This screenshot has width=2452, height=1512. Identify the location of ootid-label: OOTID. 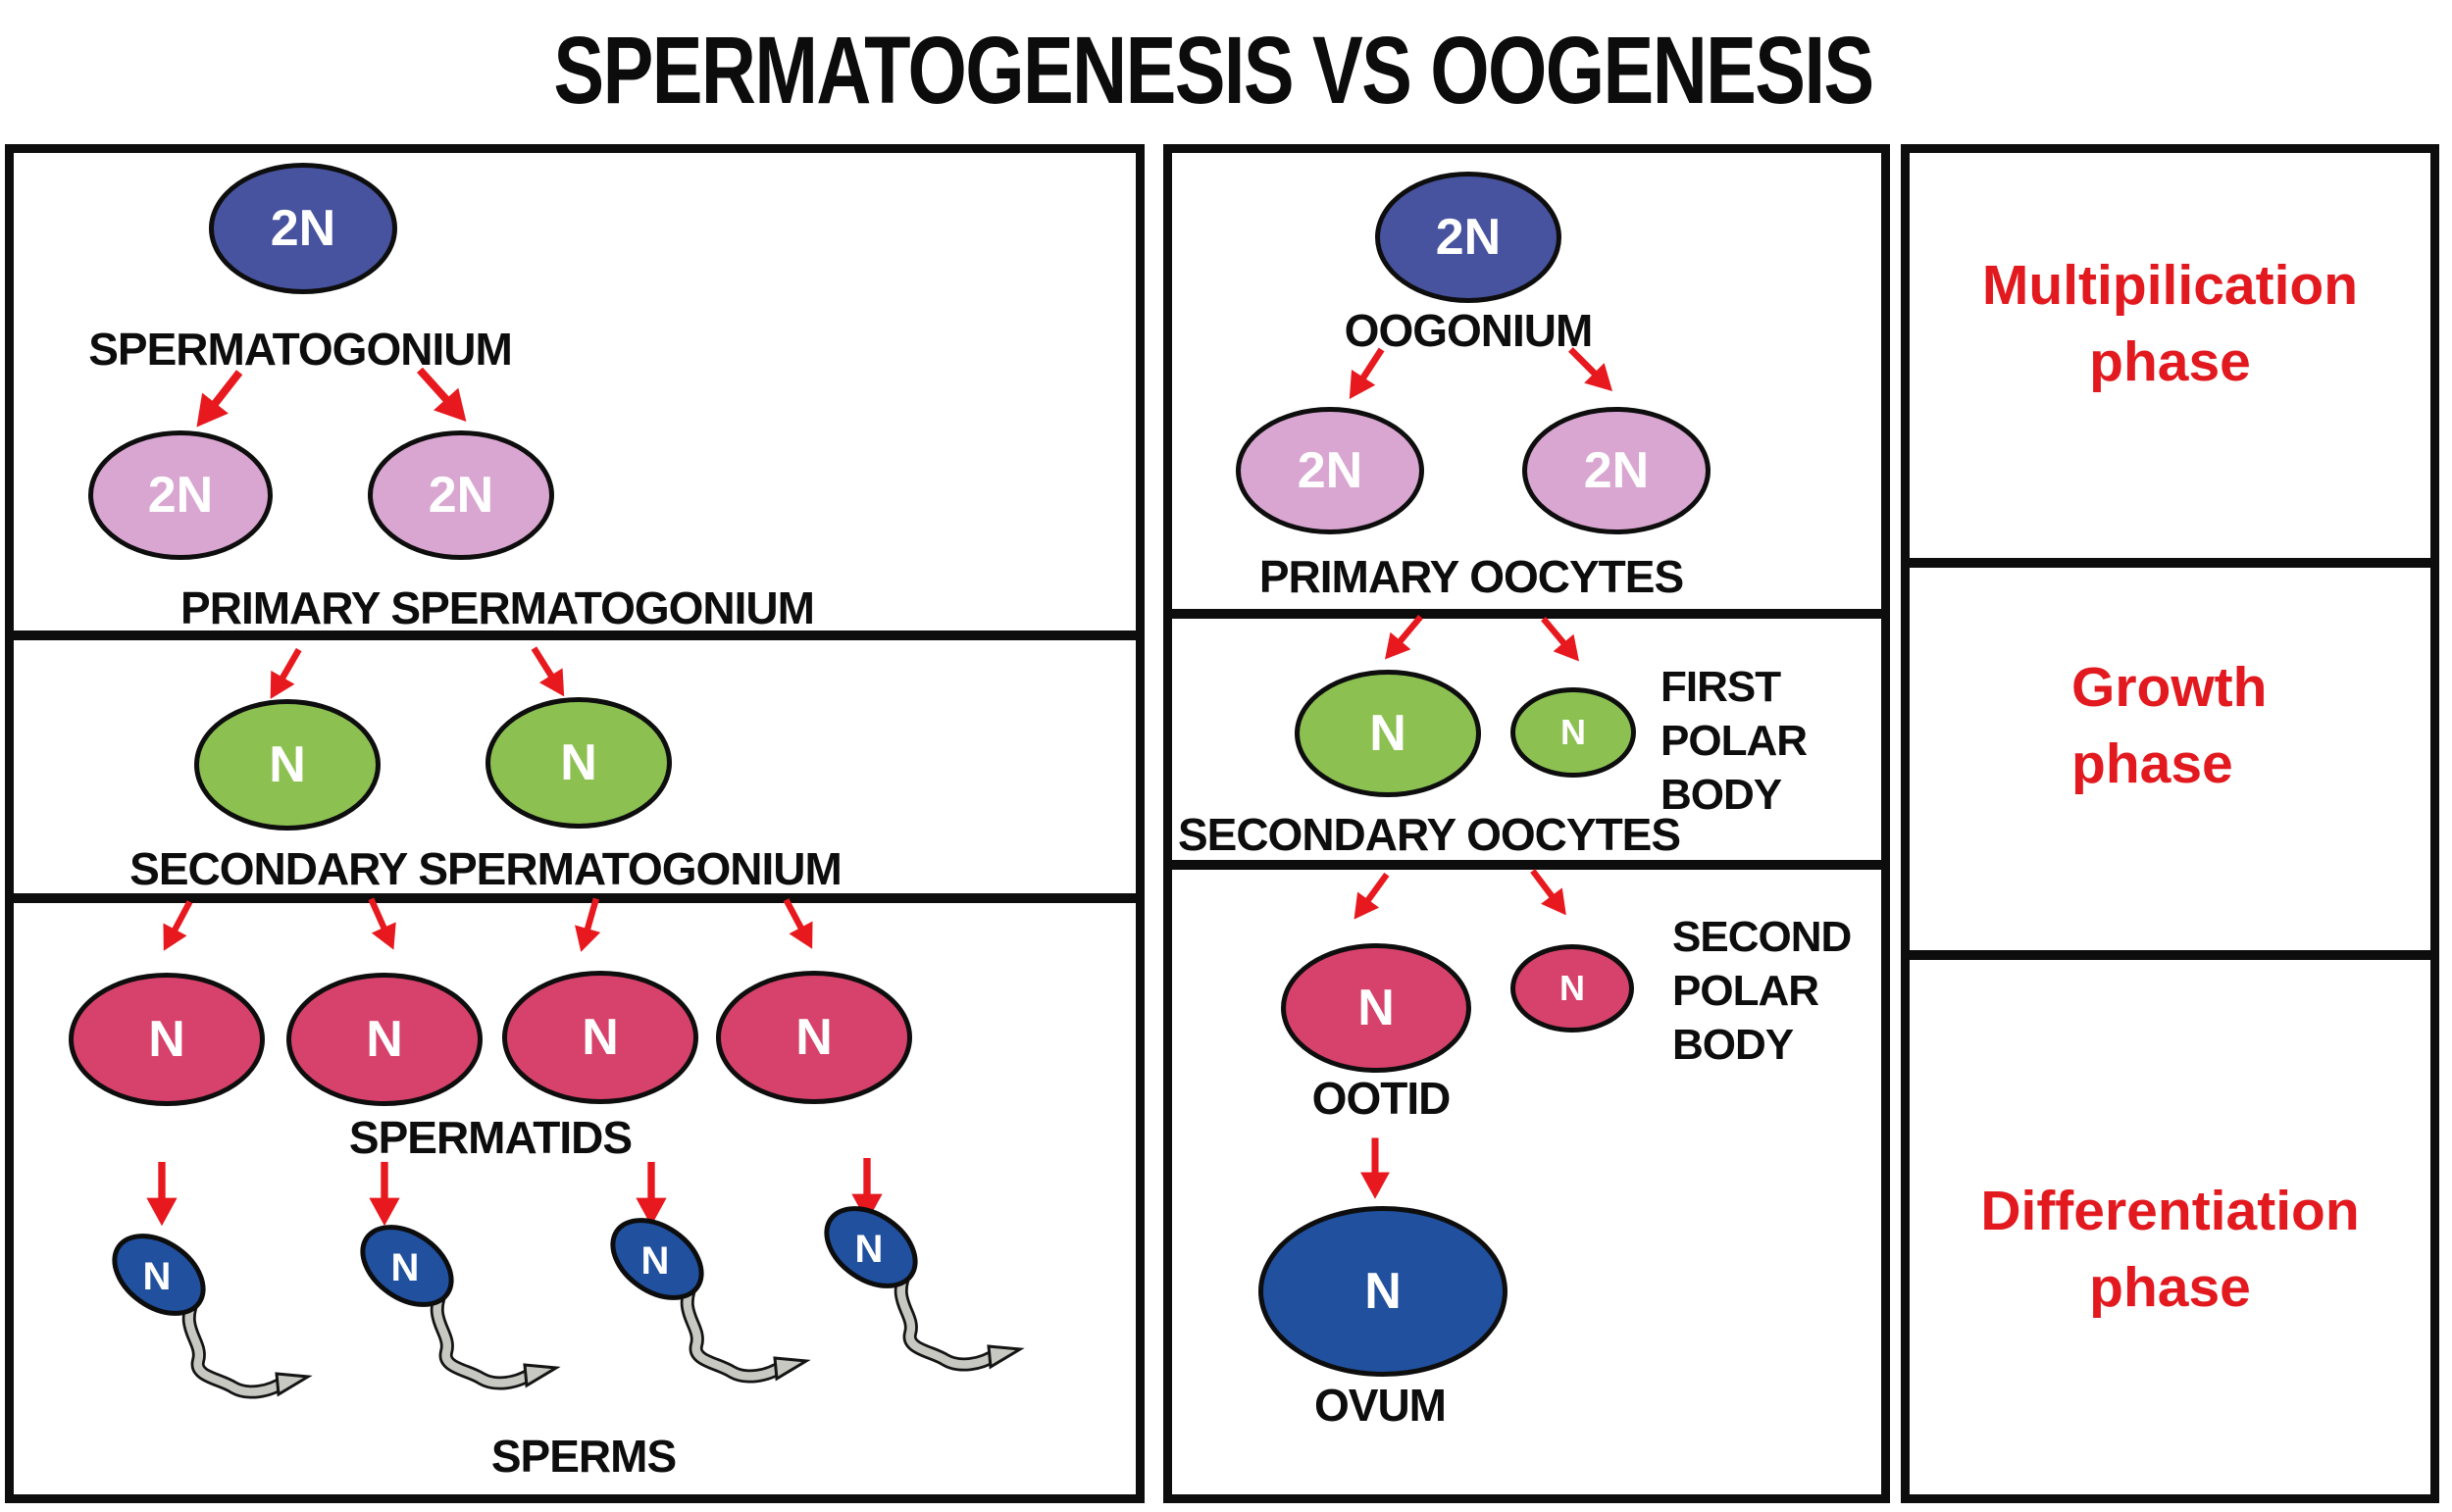
(1381, 1098).